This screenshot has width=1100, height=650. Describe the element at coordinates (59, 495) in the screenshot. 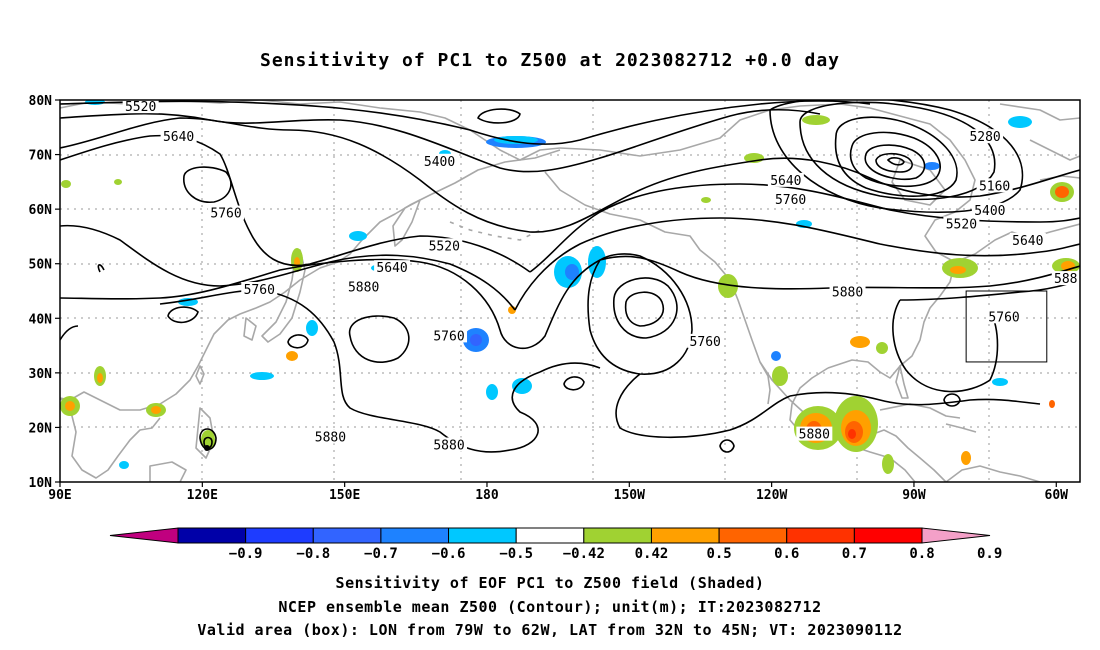

I see `lon-tick-label: 90E` at that location.